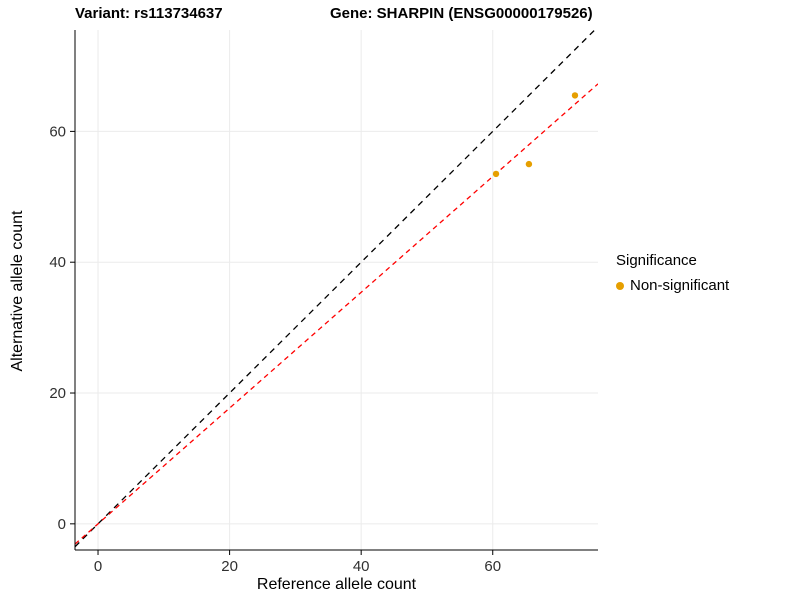 The height and width of the screenshot is (600, 800). What do you see at coordinates (336, 584) in the screenshot?
I see `x-axis-title: Reference allele count` at bounding box center [336, 584].